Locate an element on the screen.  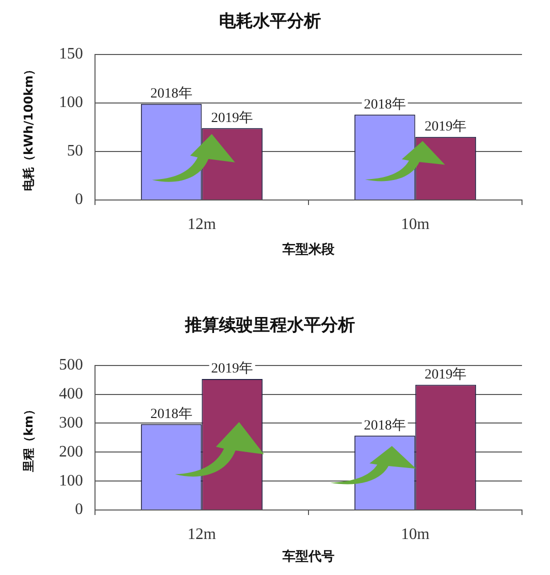
y-axis-title: 里程（km） is located at coordinates (28, 438).